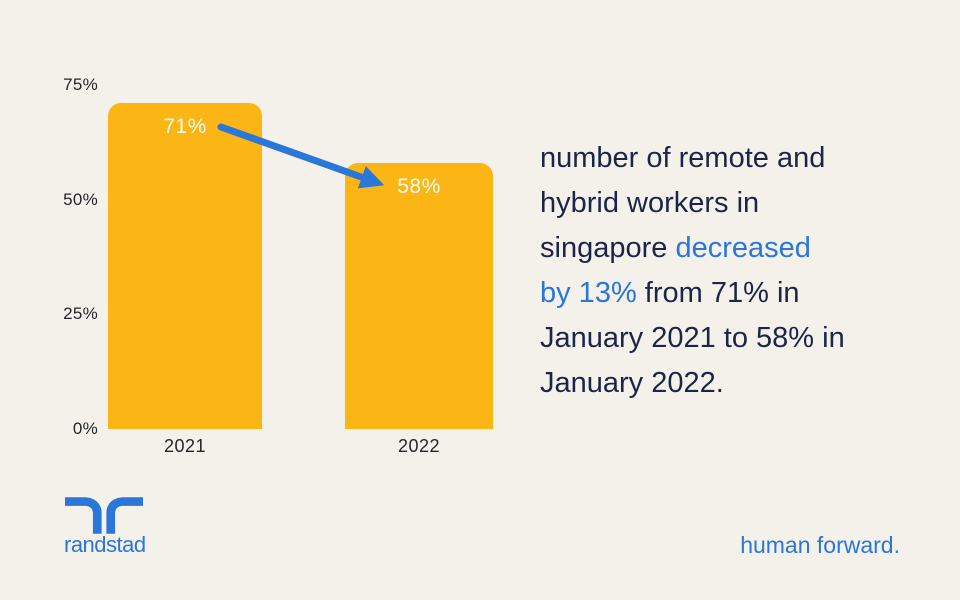 The height and width of the screenshot is (600, 960). What do you see at coordinates (743, 248) in the screenshot?
I see `caption-highlight: decreased` at bounding box center [743, 248].